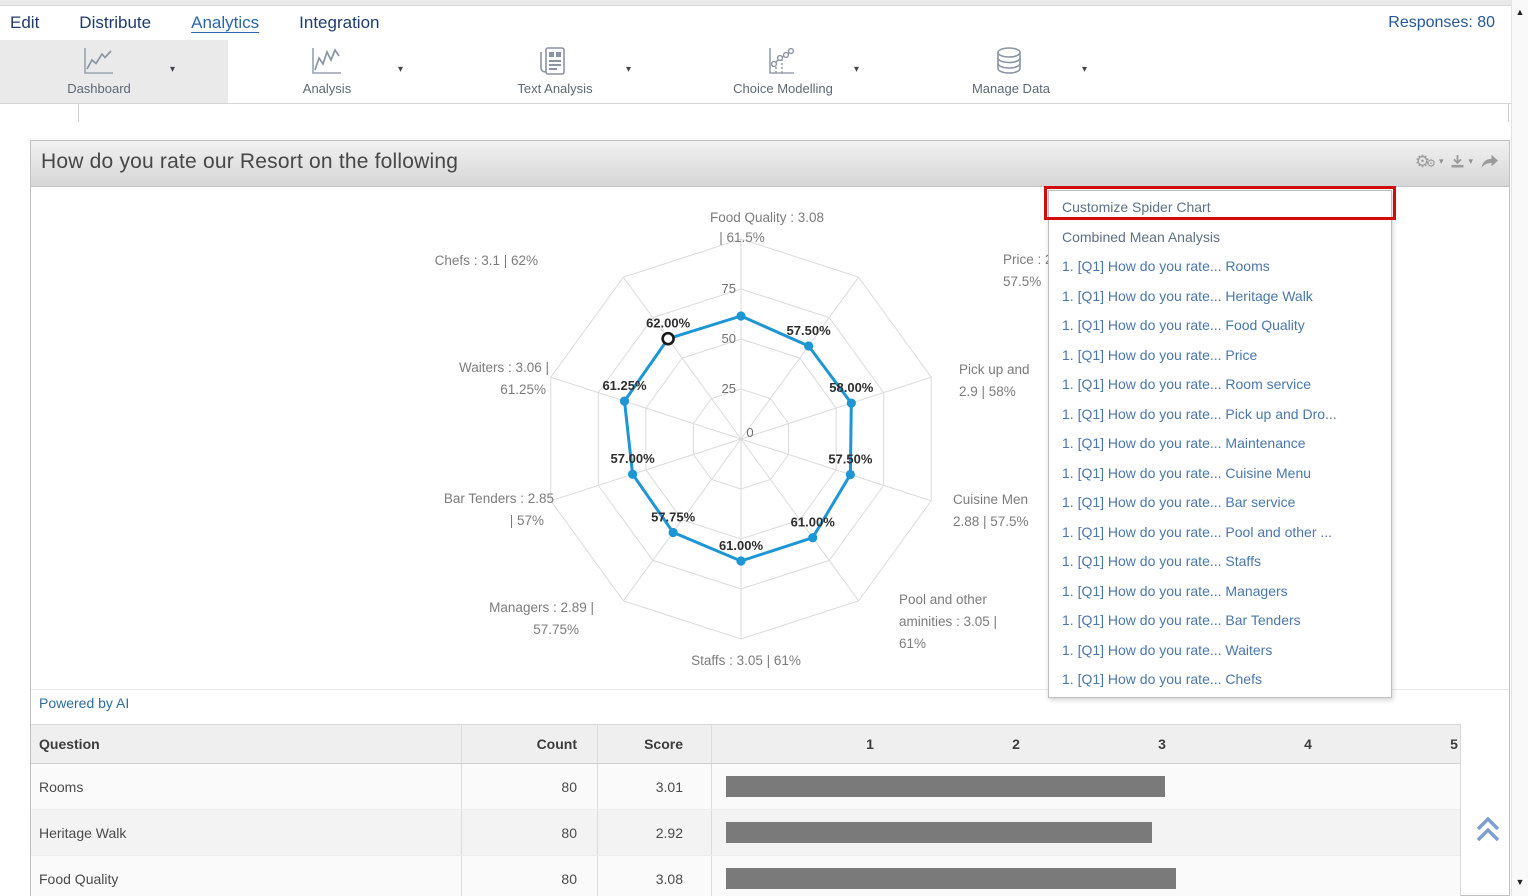 This screenshot has height=896, width=1528. I want to click on toolbar-item-analysis: ▾ Analysis, so click(342, 71).